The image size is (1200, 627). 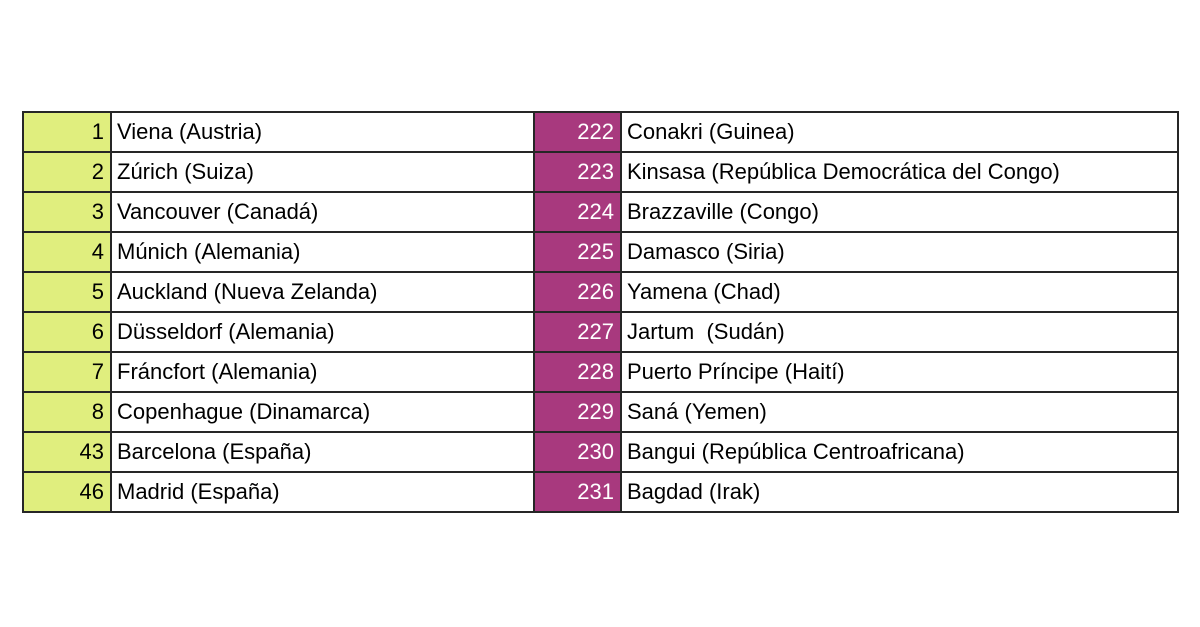 What do you see at coordinates (67, 292) in the screenshot?
I see `top-rank-cell: 5` at bounding box center [67, 292].